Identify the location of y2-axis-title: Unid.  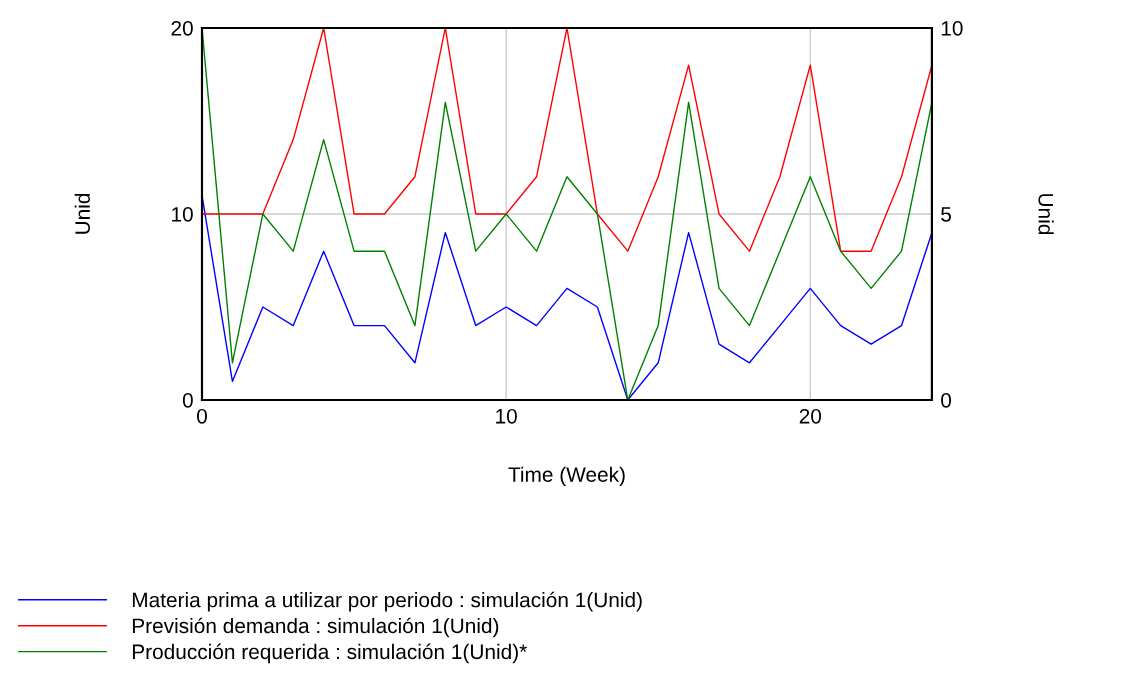
(1046, 214).